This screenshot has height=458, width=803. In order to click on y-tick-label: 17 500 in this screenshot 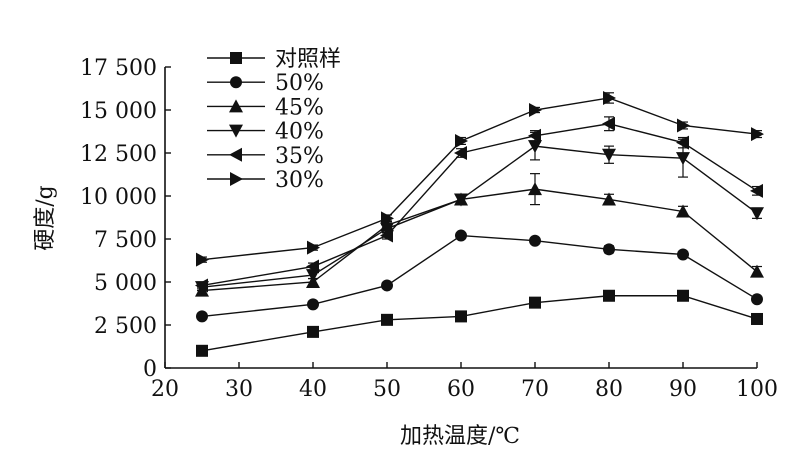, I will do `click(118, 68)`.